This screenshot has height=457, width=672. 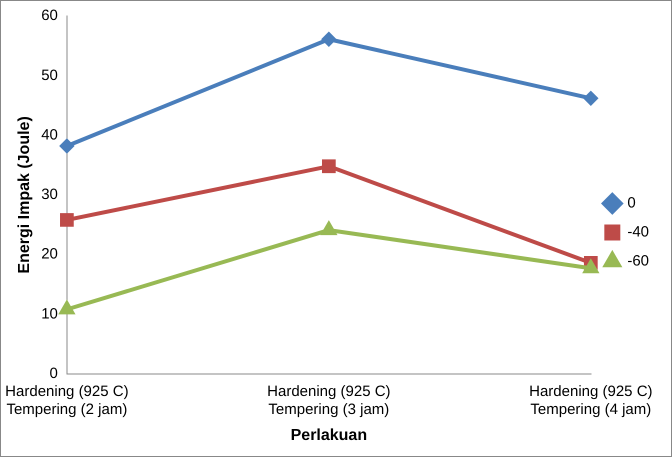 I want to click on y-tick-label: 50, so click(x=49, y=75).